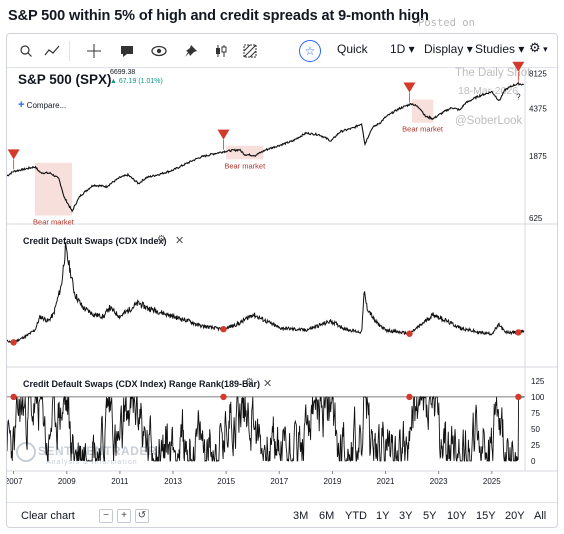 This screenshot has height=534, width=564. I want to click on x-tick-label: 2017, so click(279, 481).